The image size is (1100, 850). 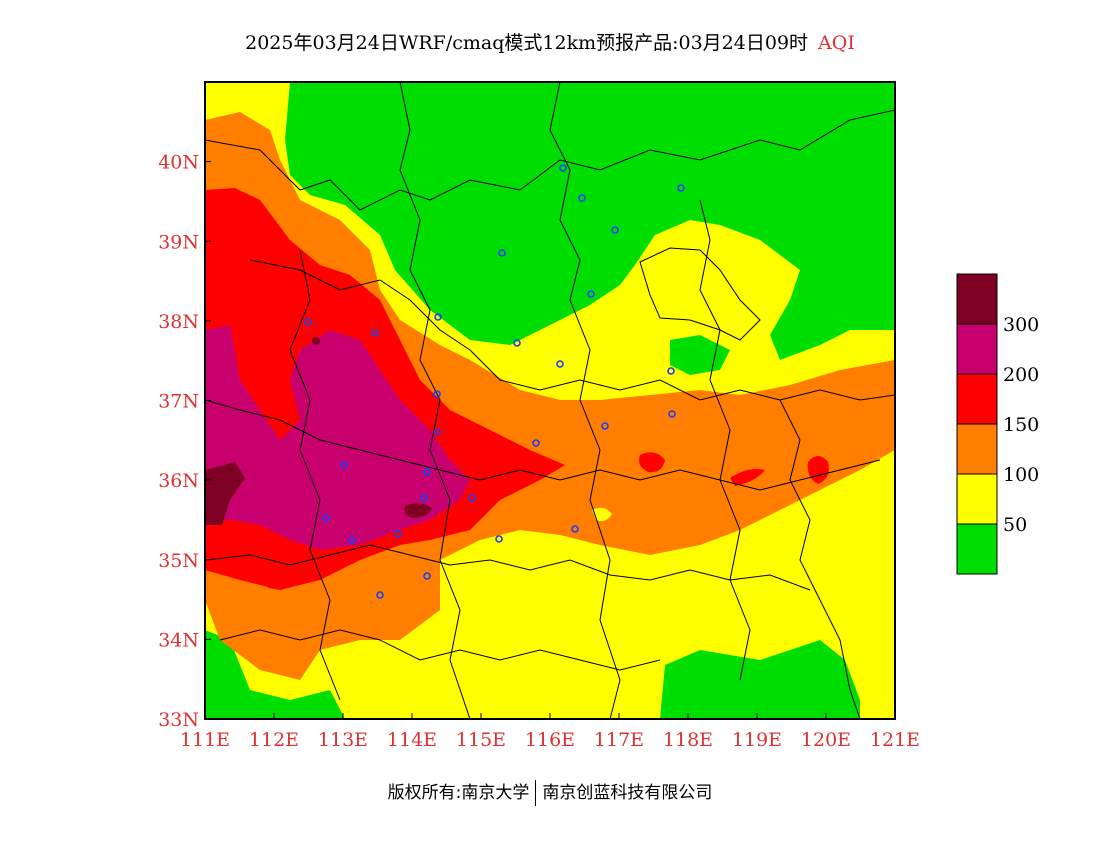 I want to click on legend-label: 300, so click(x=1021, y=325).